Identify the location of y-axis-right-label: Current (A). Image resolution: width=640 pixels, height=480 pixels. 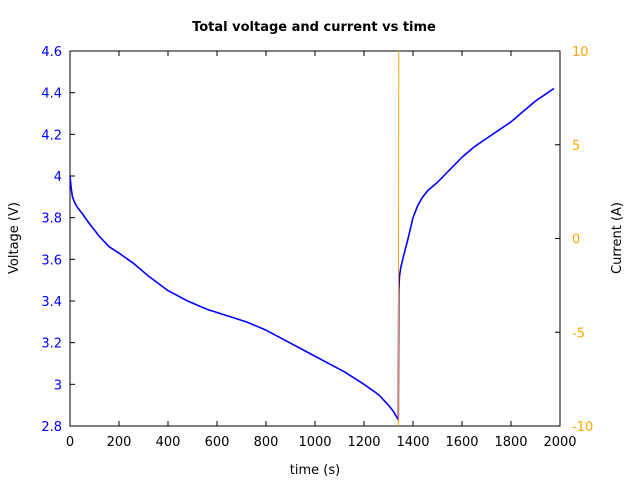
(617, 238).